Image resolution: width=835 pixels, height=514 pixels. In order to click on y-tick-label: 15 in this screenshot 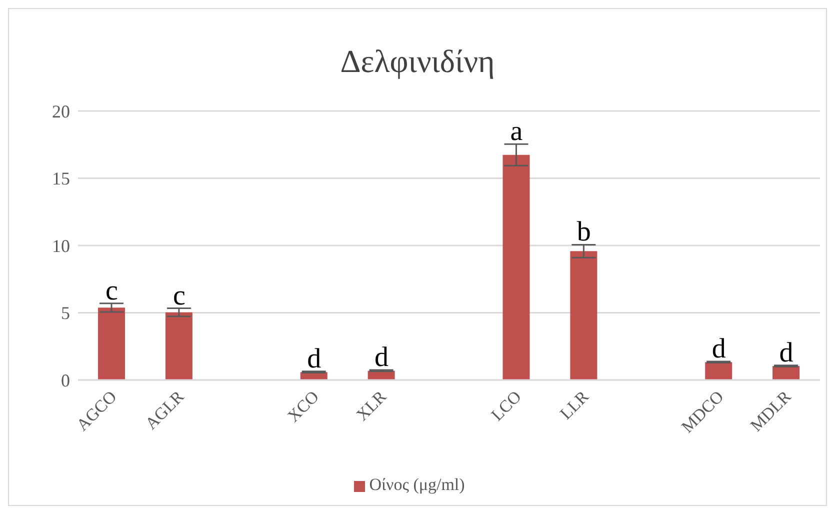, I will do `click(61, 178)`.